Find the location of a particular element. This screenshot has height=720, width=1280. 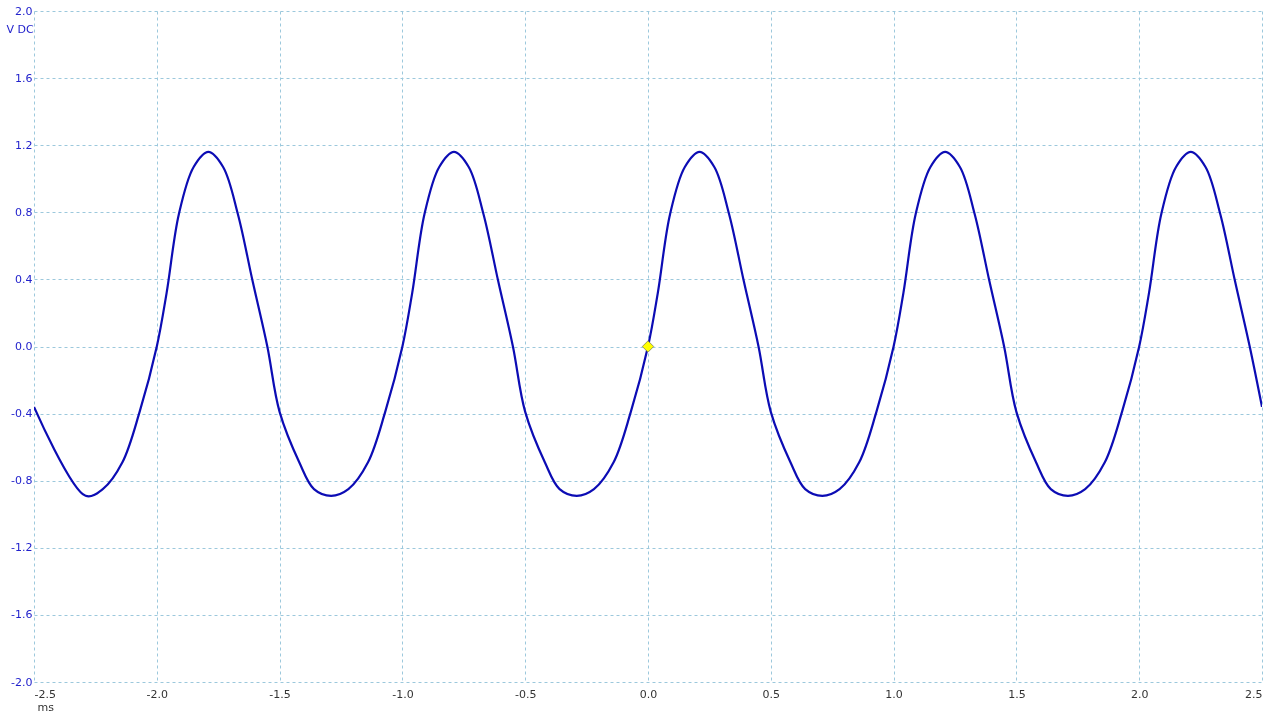

y-axis-title: V DC is located at coordinates (20, 29).